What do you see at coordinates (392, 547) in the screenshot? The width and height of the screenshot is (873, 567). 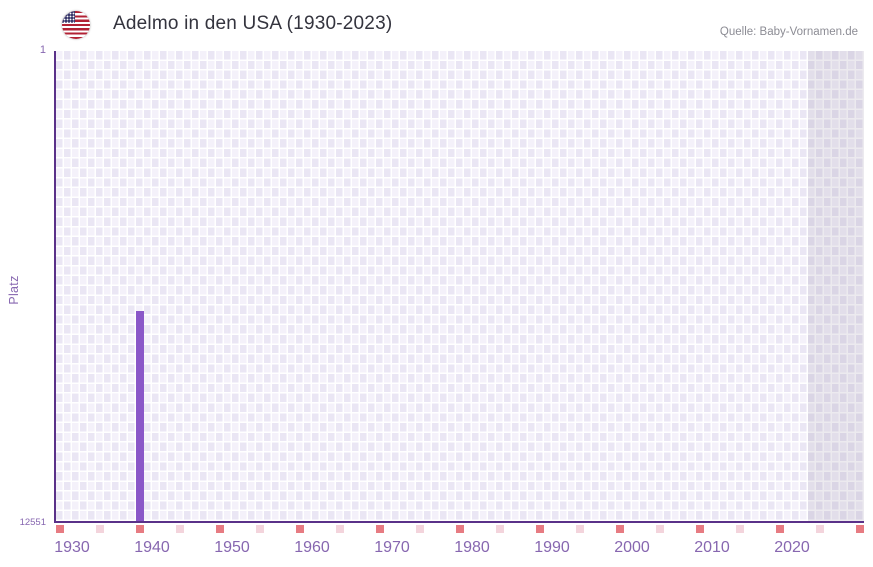 I see `x-tick-1970: 1970` at bounding box center [392, 547].